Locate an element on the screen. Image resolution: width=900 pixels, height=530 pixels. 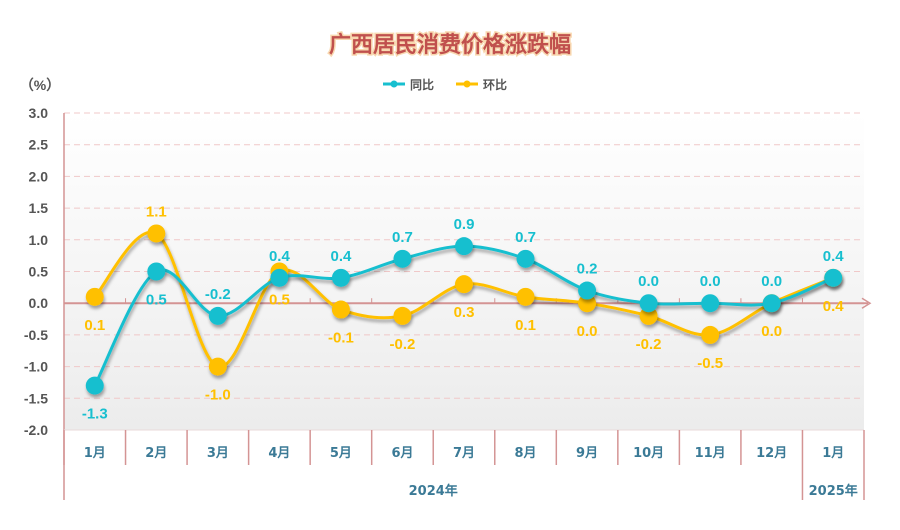
y-tick-label: 0.0 is located at coordinates (39, 303).